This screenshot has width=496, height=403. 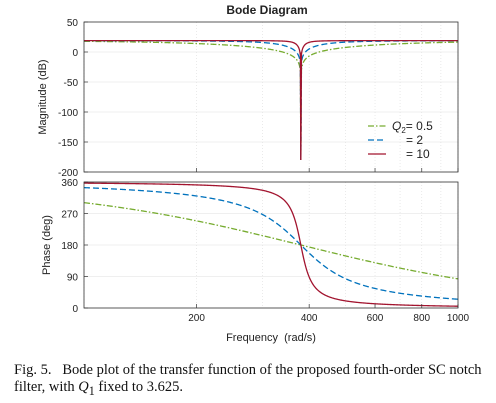 What do you see at coordinates (69, 246) in the screenshot?
I see `phase-y-tick-label: 180` at bounding box center [69, 246].